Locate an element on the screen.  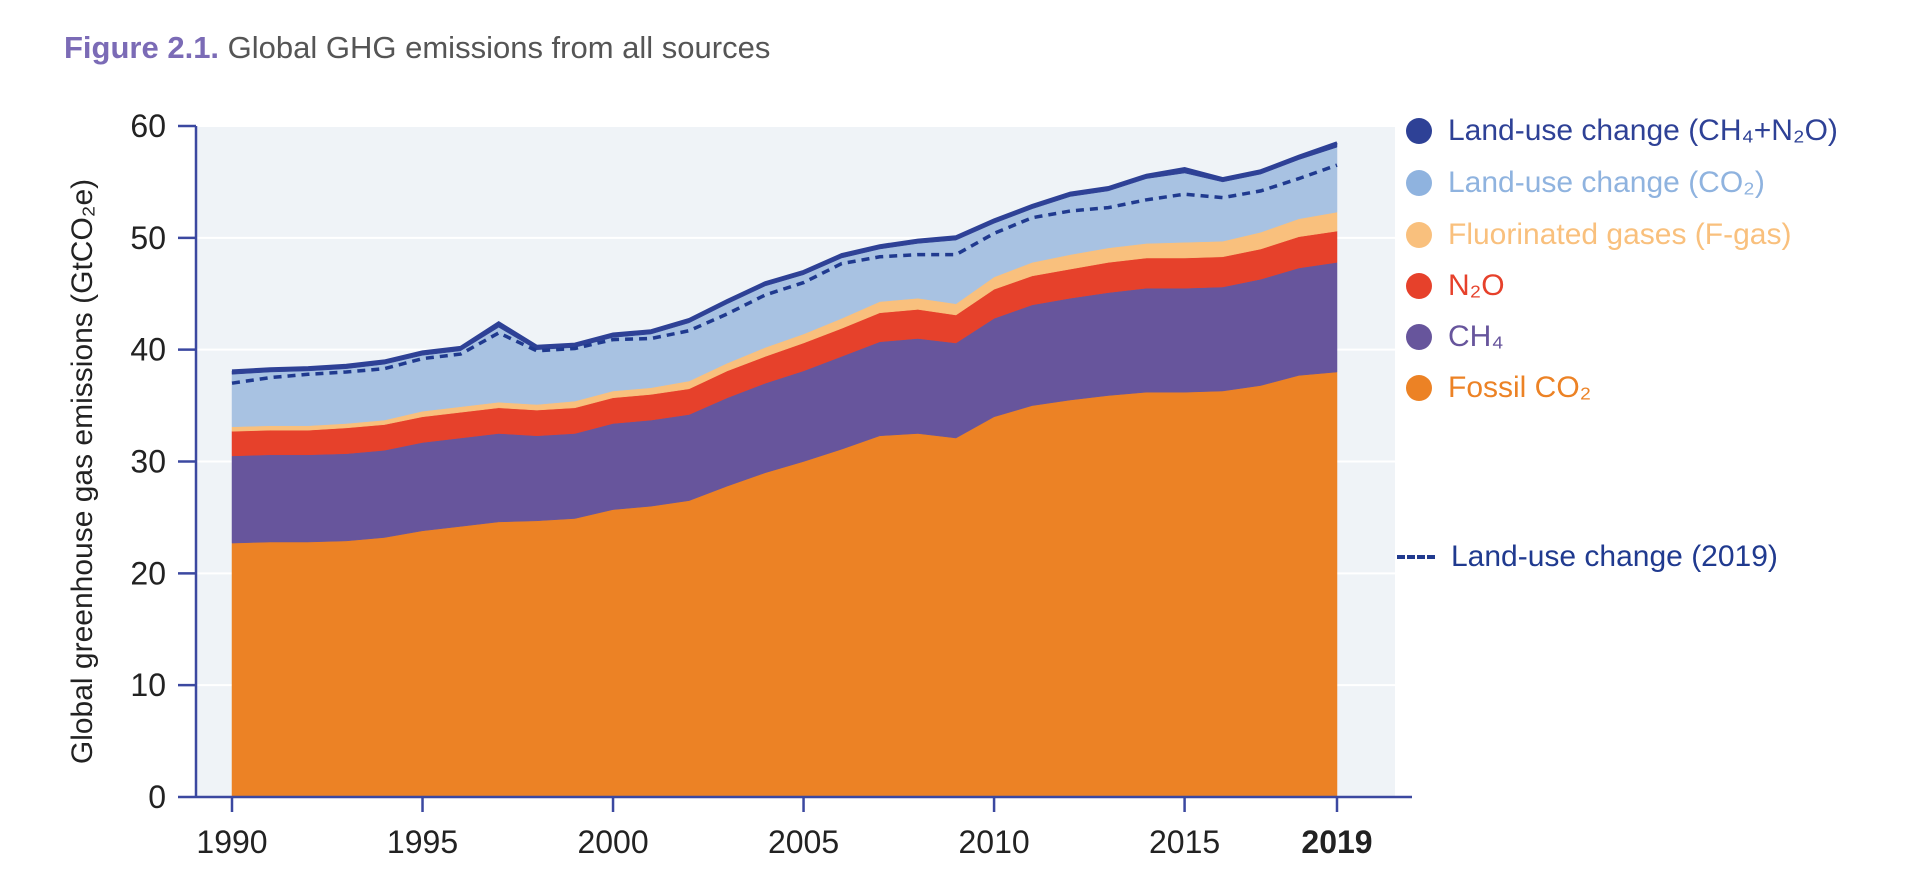
y-tick-label-4: 40 is located at coordinates (148, 350).